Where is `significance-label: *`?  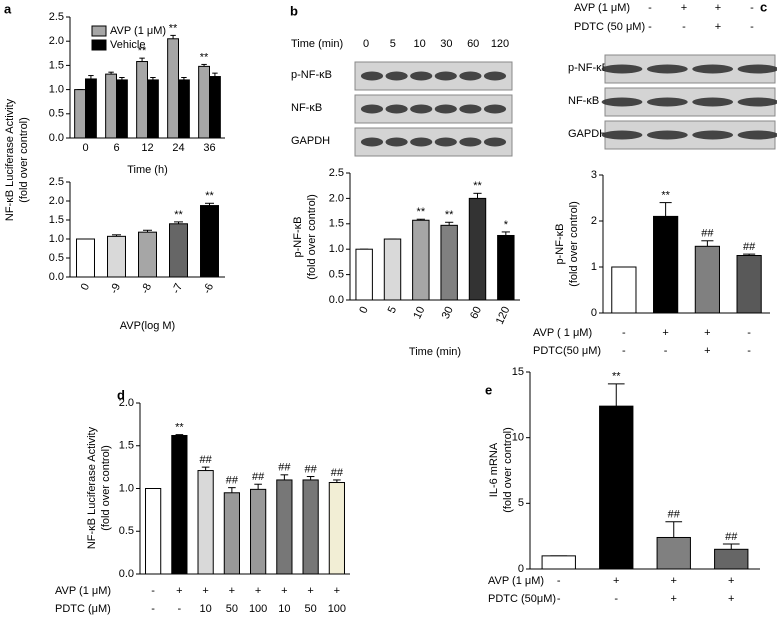 significance-label: * is located at coordinates (506, 225).